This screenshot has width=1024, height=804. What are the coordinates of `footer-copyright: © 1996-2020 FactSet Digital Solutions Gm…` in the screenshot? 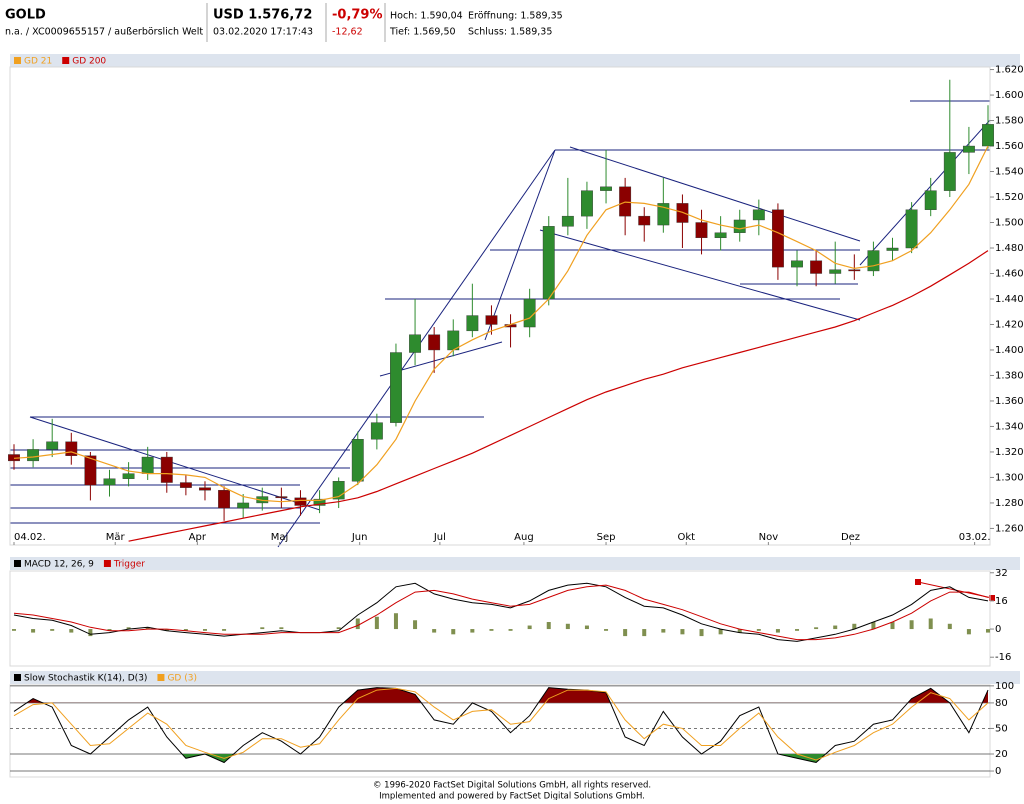 It's located at (512, 786).